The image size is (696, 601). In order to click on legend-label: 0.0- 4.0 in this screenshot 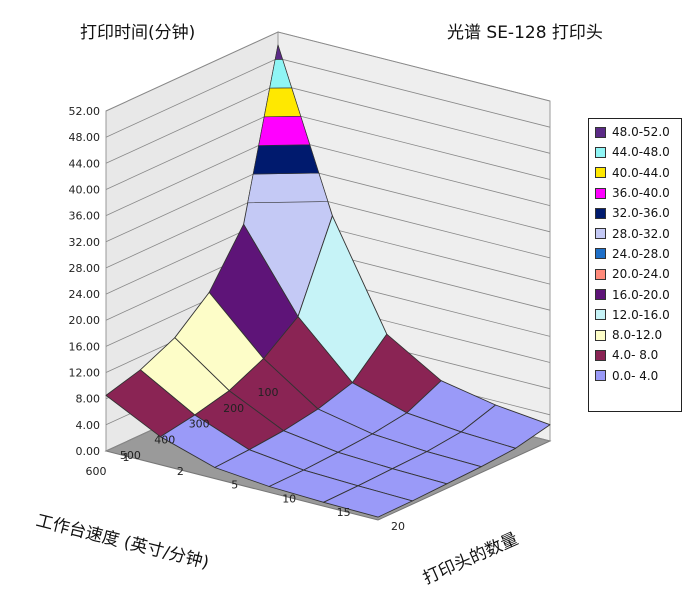, I will do `click(635, 375)`.